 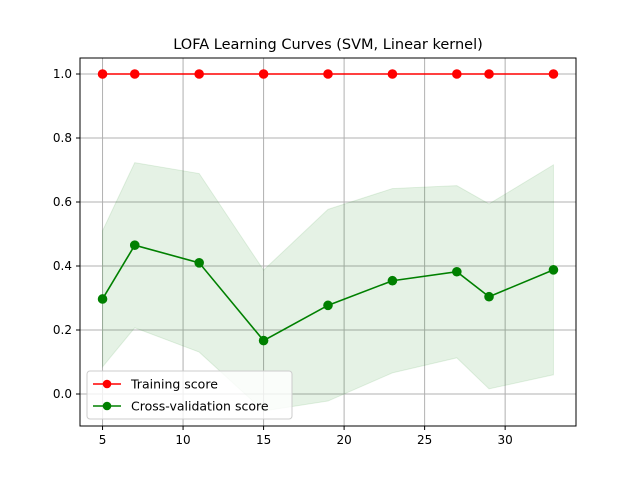 What do you see at coordinates (107, 384) in the screenshot?
I see `legend-training-swatch-marker` at bounding box center [107, 384].